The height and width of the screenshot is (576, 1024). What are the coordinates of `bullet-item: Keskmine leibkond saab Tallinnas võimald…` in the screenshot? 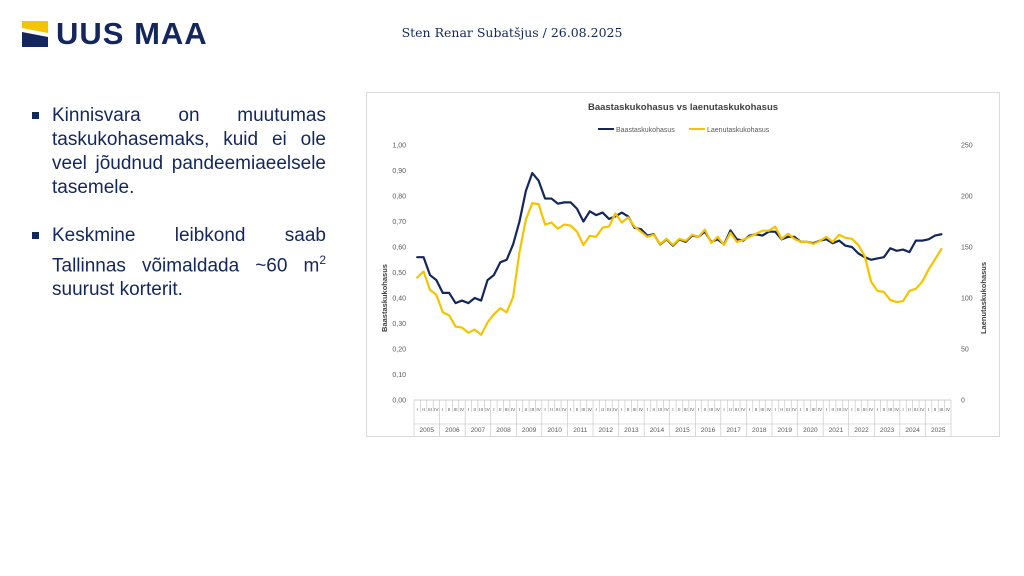 It's located at (179, 263).